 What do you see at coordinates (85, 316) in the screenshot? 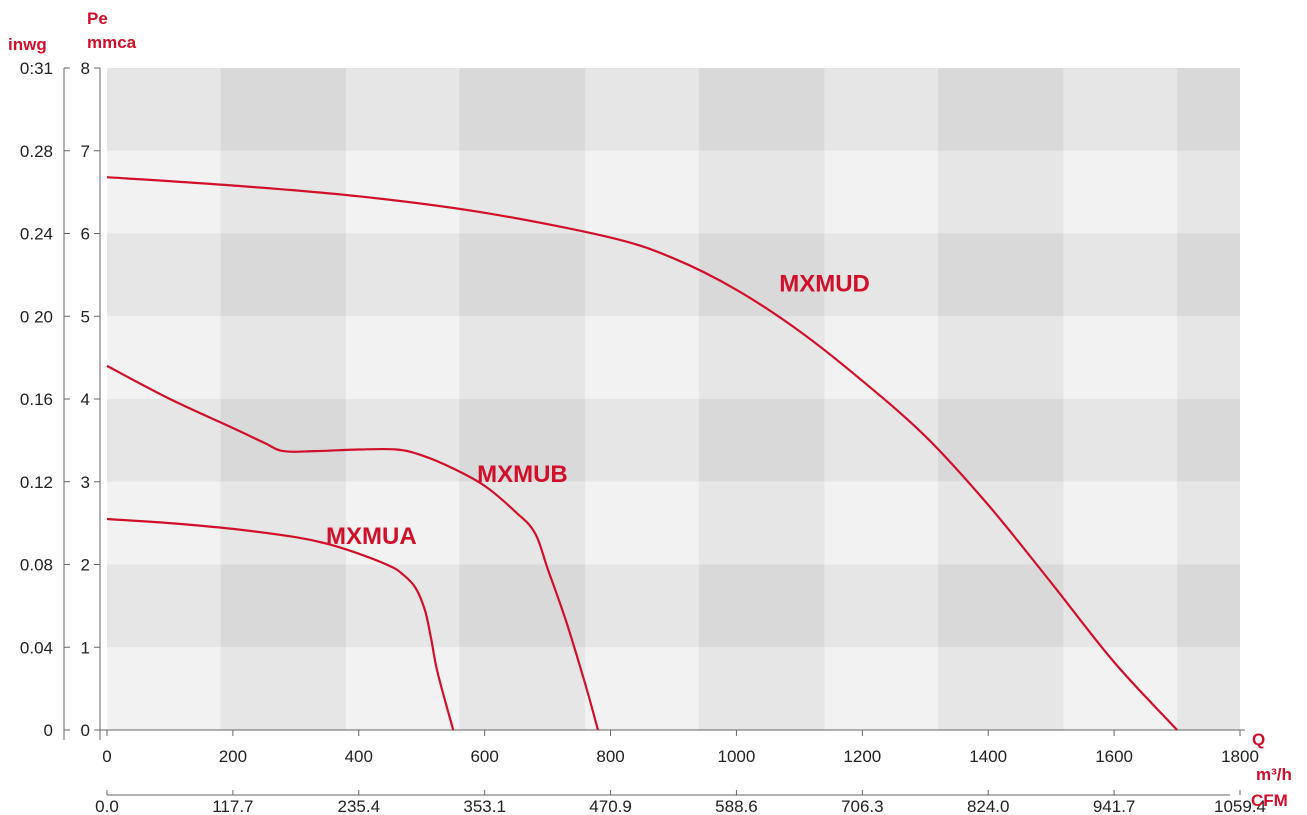
I see `y-tick-label: 5` at bounding box center [85, 316].